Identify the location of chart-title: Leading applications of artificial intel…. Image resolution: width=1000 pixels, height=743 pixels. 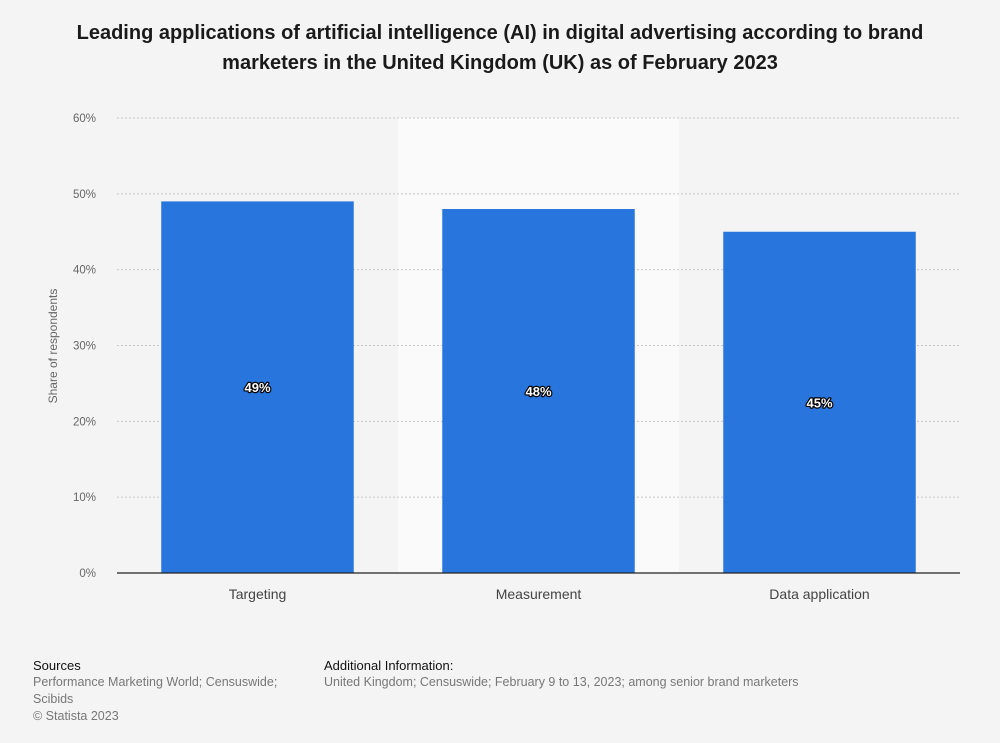
(500, 48).